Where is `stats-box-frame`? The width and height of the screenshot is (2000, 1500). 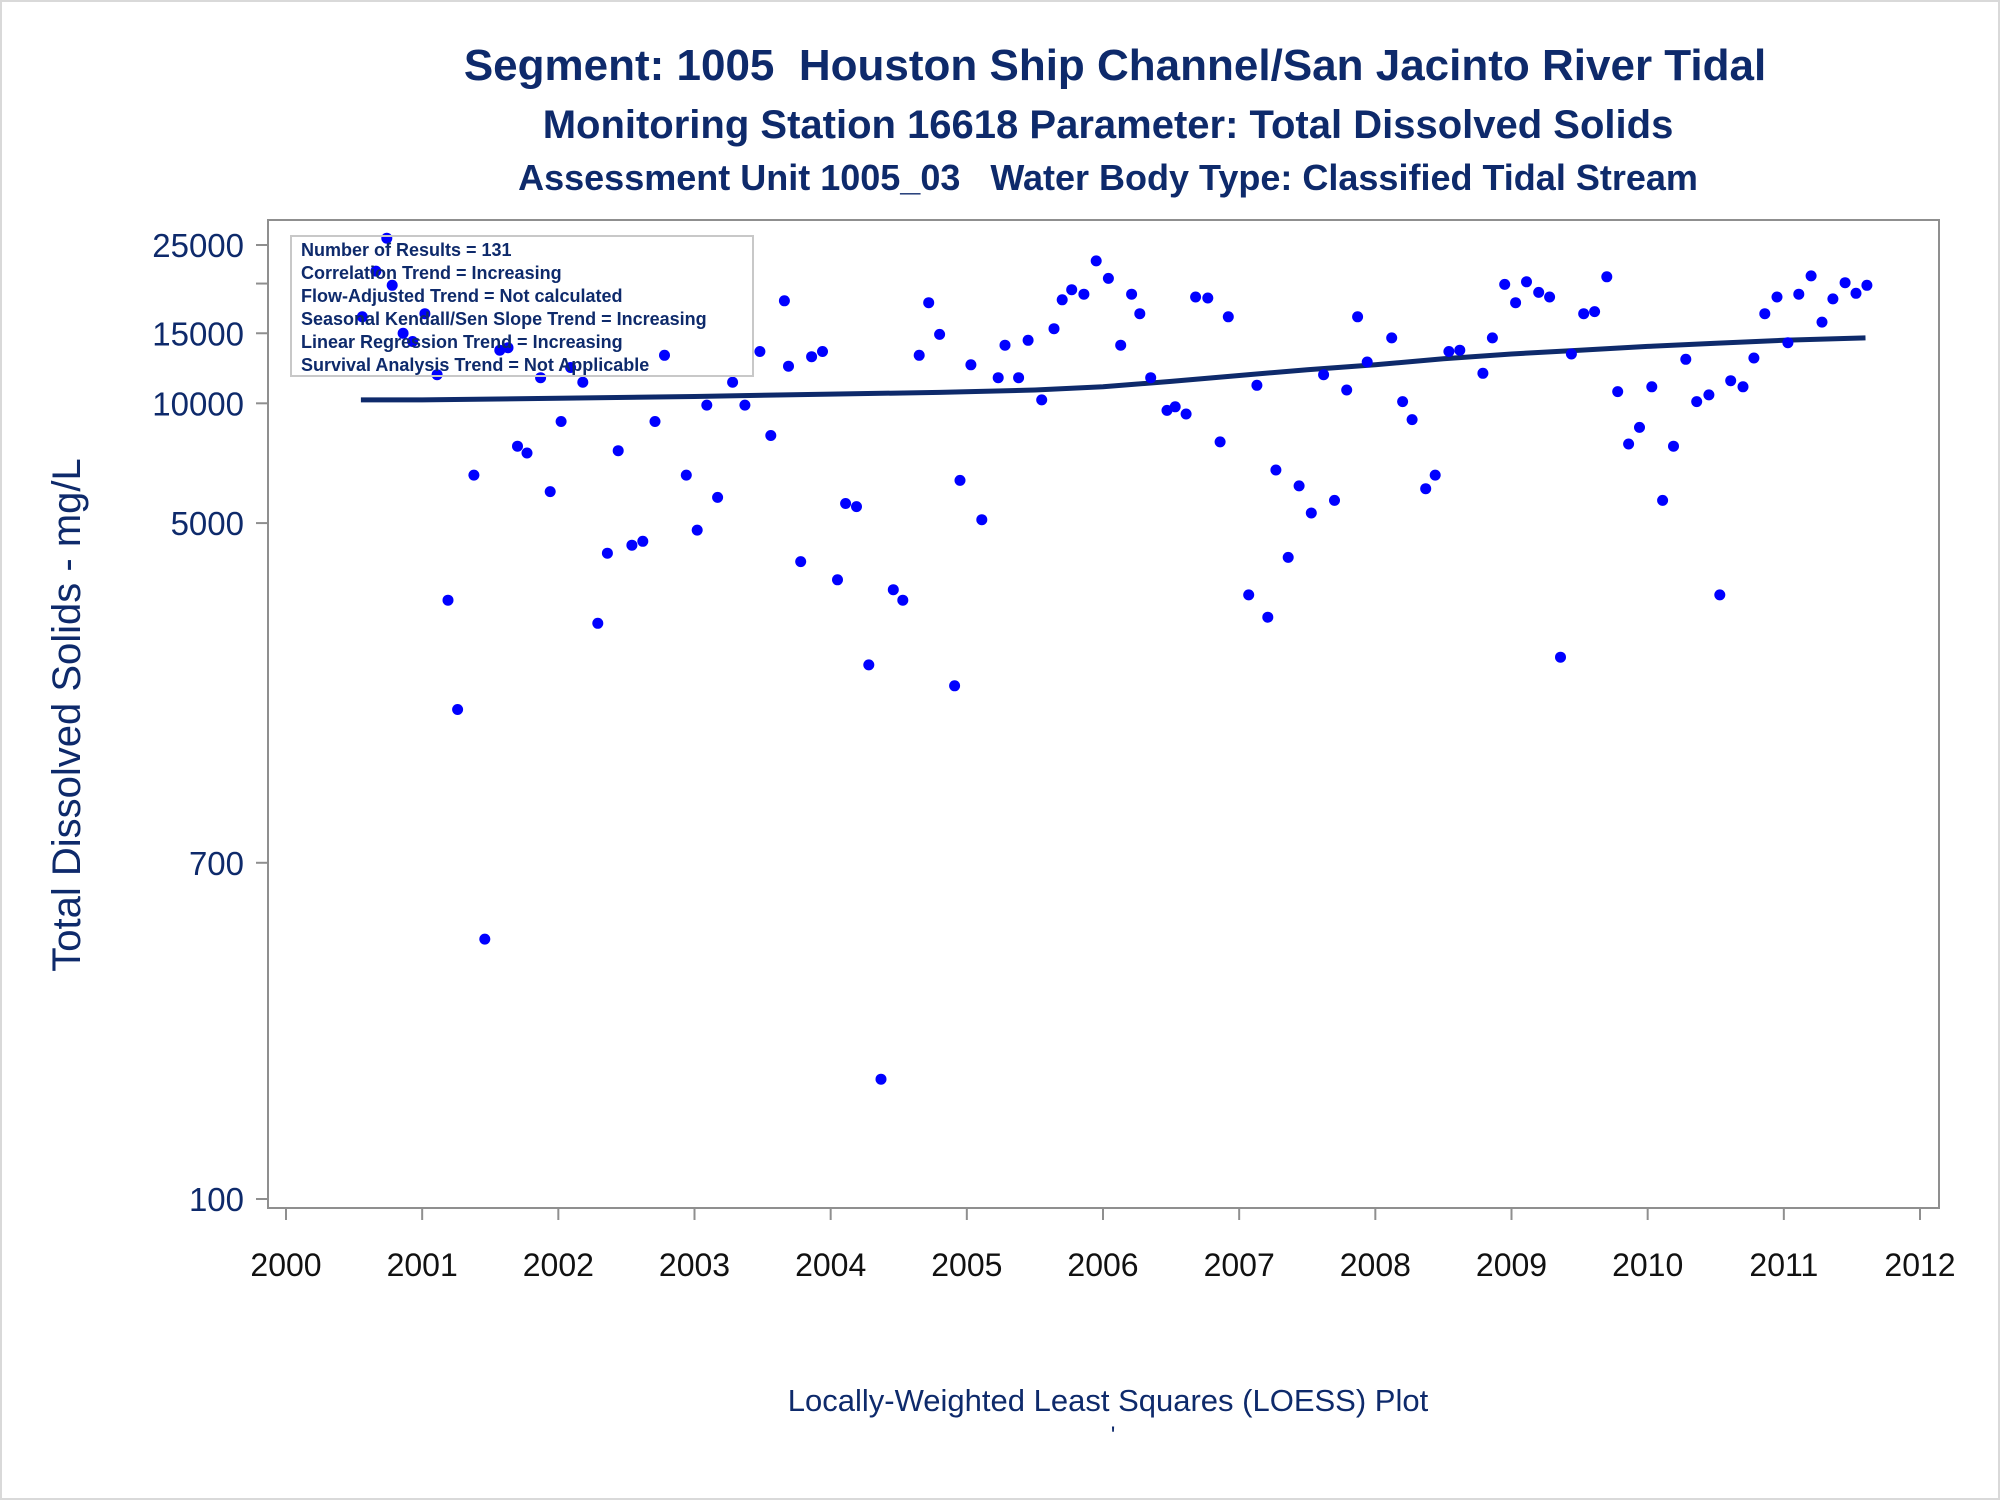
stats-box-frame is located at coordinates (522, 306).